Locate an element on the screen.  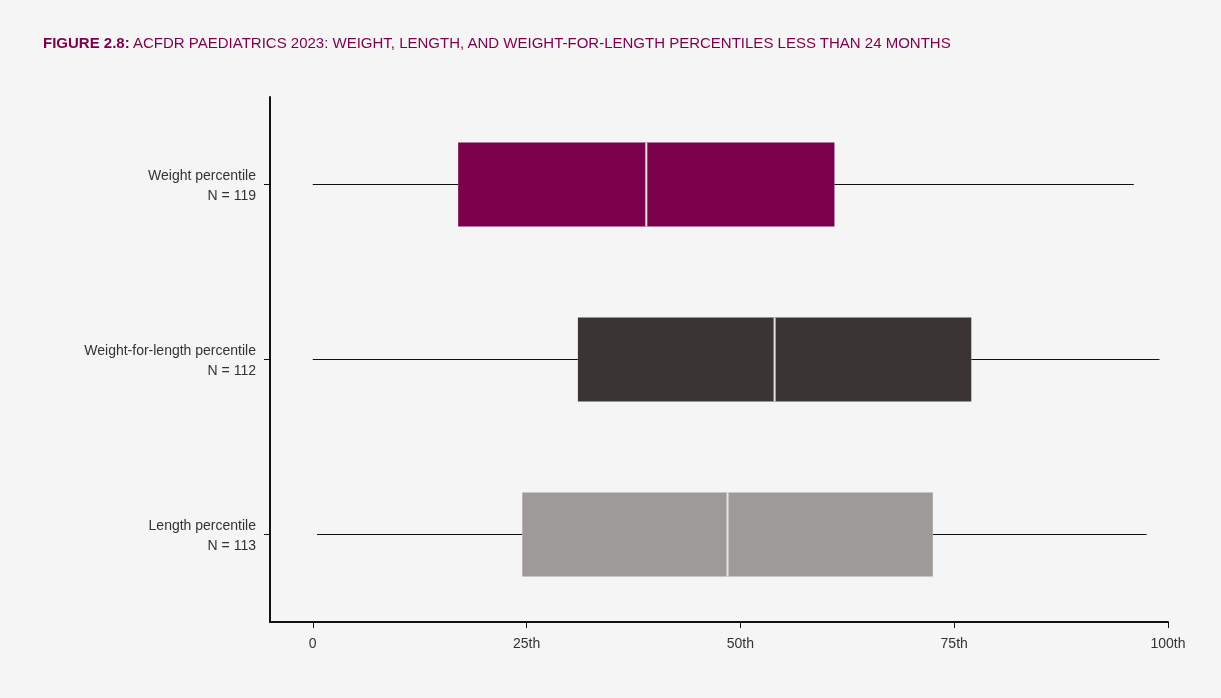
x-tick-label: 50th is located at coordinates (740, 643).